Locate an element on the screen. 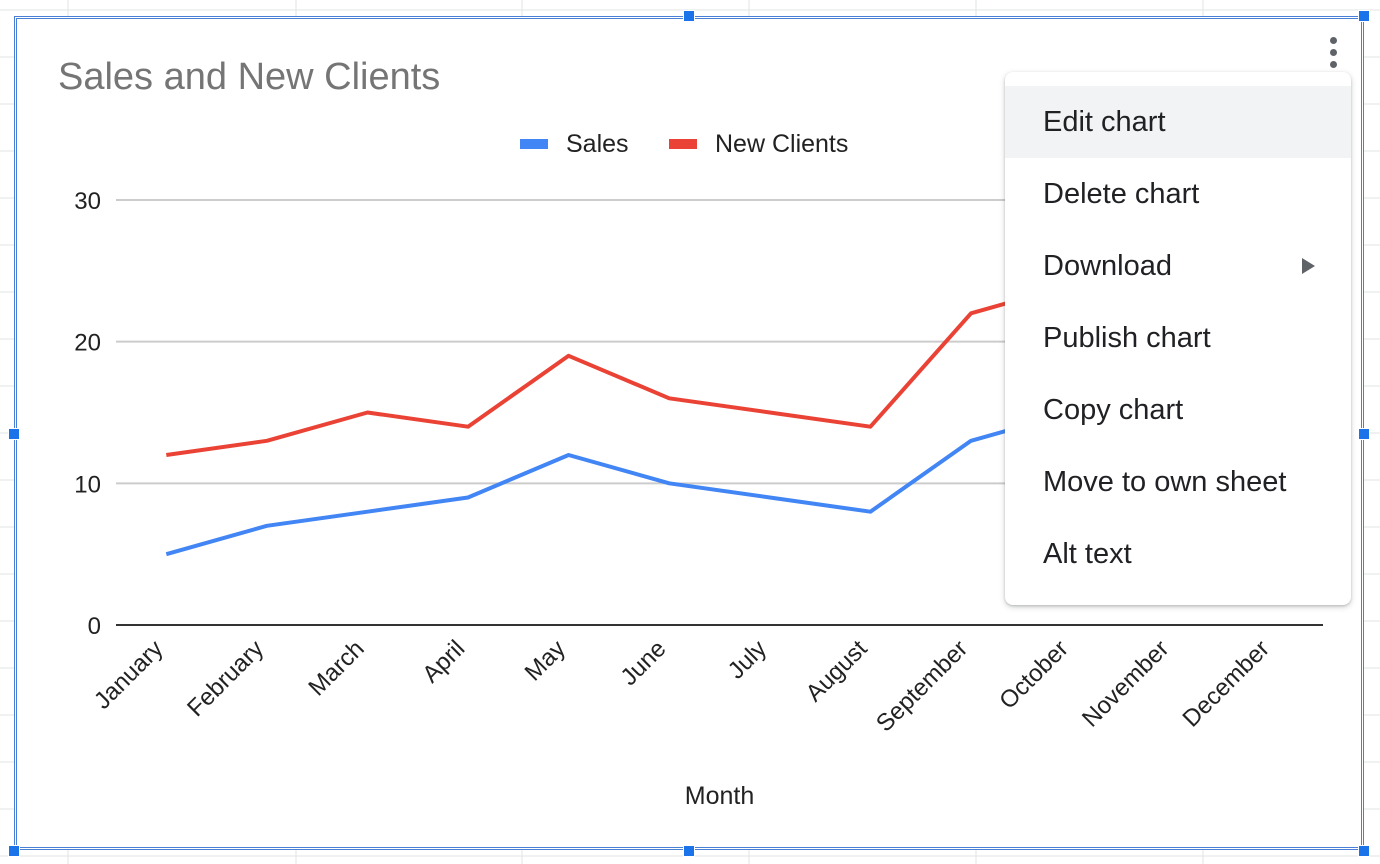 Image resolution: width=1380 pixels, height=864 pixels. menu-item-label: Alt text is located at coordinates (1087, 553).